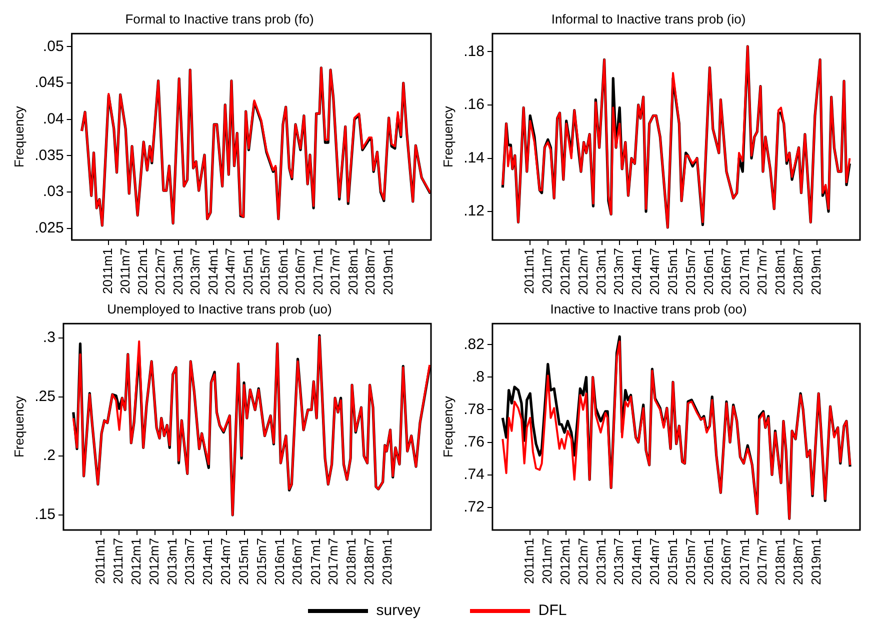 The width and height of the screenshot is (875, 627). I want to click on y-tick-label: .82, so click(474, 344).